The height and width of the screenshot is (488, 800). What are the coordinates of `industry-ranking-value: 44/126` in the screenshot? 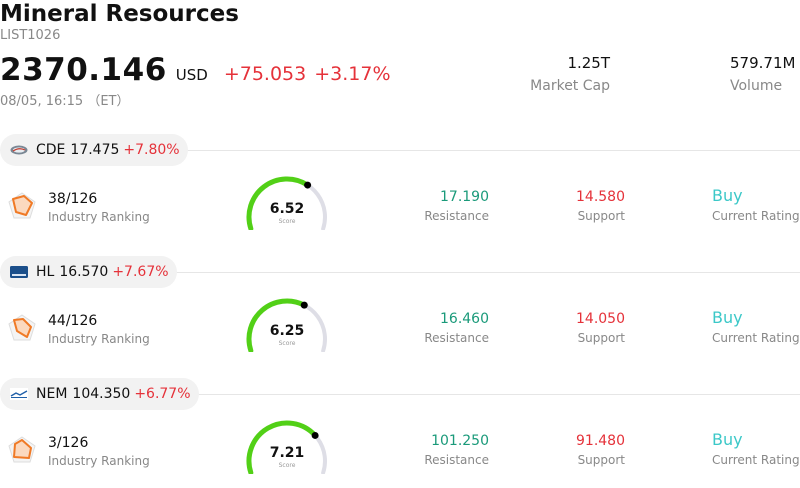 It's located at (73, 321).